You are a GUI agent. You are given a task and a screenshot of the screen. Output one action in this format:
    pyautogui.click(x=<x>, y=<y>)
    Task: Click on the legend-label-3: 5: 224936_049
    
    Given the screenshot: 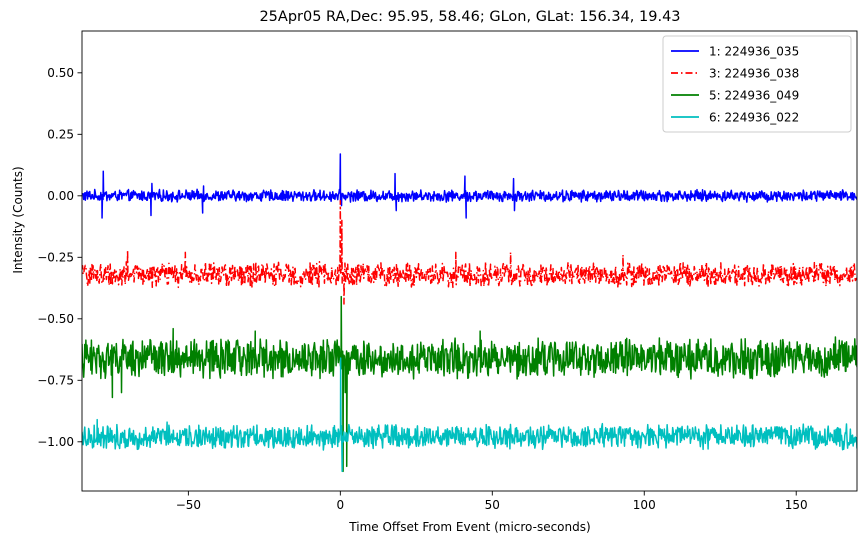 What is the action you would take?
    pyautogui.click(x=754, y=96)
    